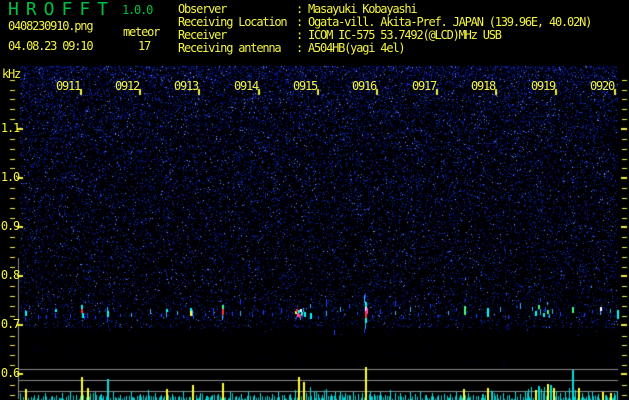 Image resolution: width=629 pixels, height=400 pixels. What do you see at coordinates (543, 86) in the screenshot?
I see `x-tick-label: 0919` at bounding box center [543, 86].